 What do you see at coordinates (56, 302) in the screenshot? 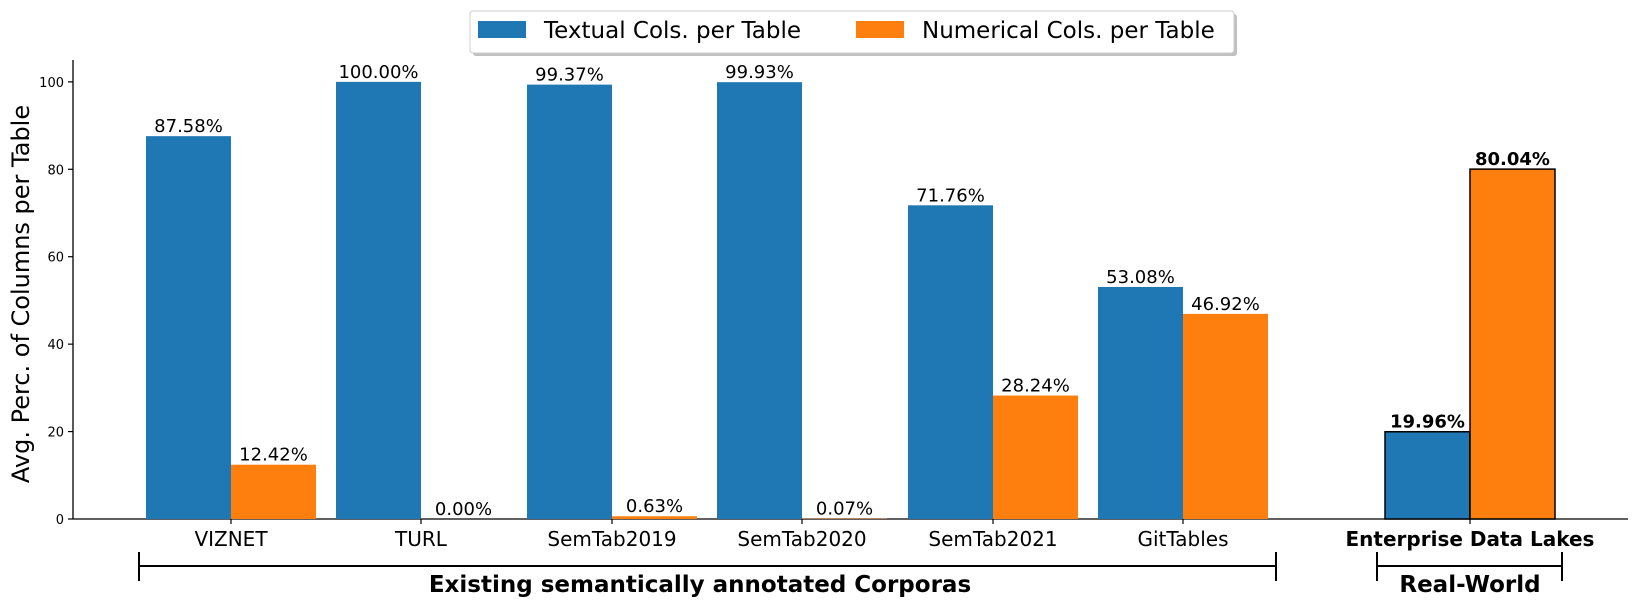
I see `y-ticks: 0 20 40 60 80 100` at bounding box center [56, 302].